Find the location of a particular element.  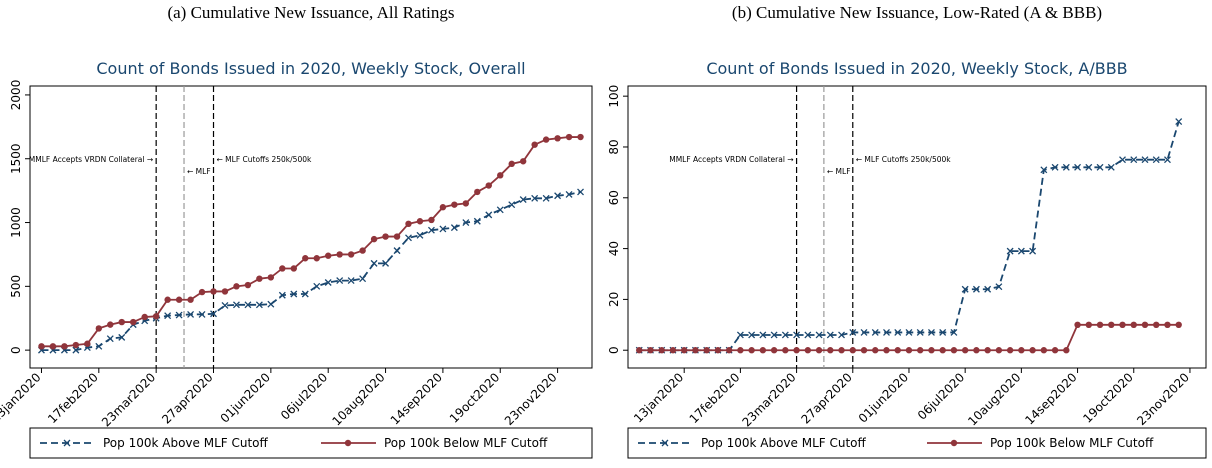

y-tick-label: 40 is located at coordinates (614, 248).